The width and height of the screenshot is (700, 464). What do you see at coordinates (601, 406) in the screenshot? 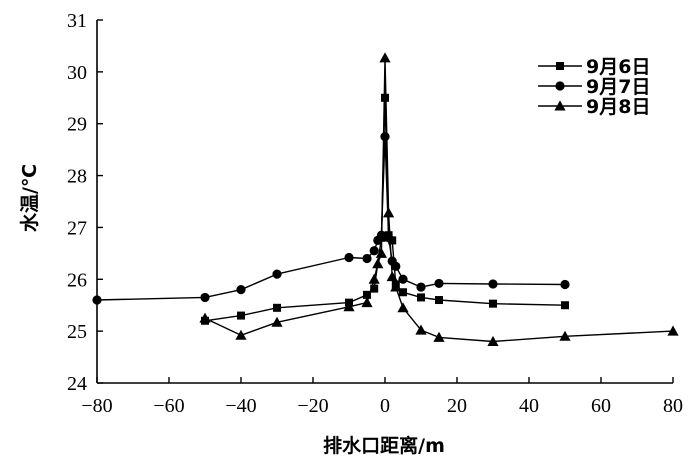
I see `x-tick-label: 60` at bounding box center [601, 406].